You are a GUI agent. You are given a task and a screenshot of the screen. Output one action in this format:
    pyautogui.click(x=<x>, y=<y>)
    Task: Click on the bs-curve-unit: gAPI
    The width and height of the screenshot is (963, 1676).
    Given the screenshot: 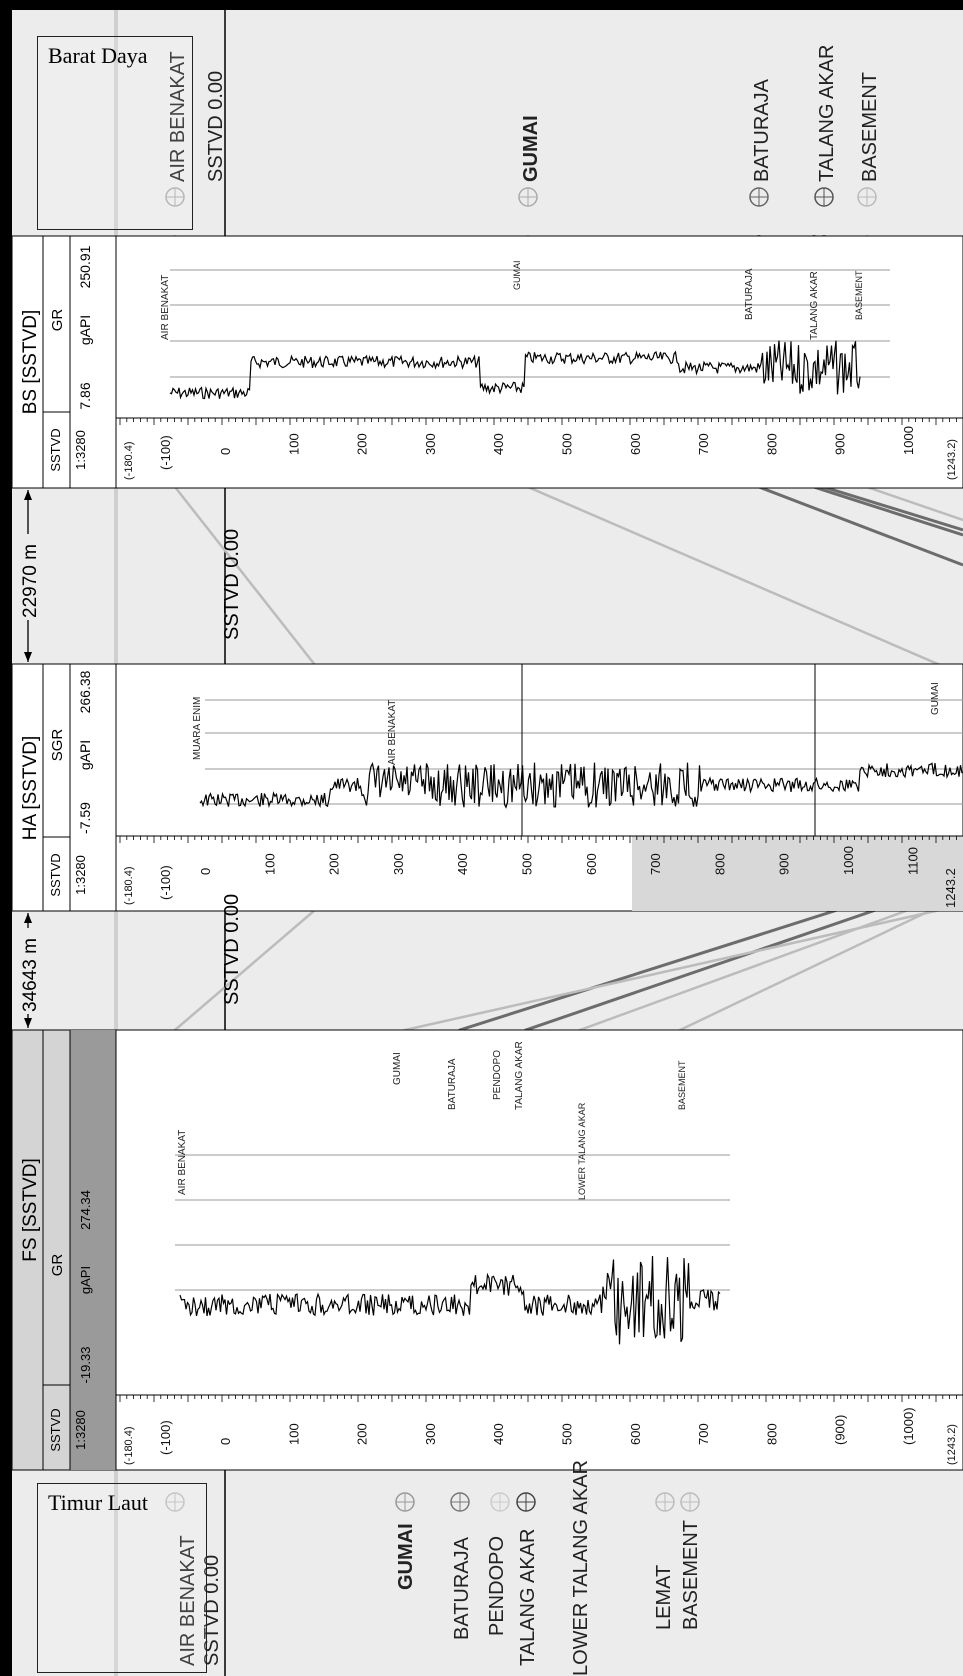 What is the action you would take?
    pyautogui.click(x=85, y=330)
    